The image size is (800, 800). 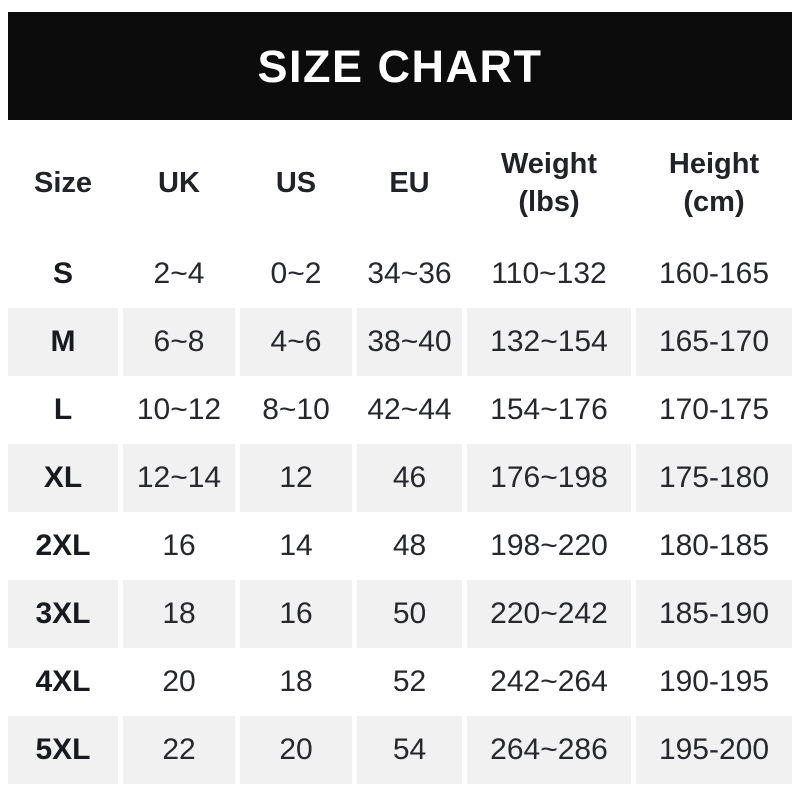 What do you see at coordinates (546, 682) in the screenshot?
I see `weight-cell: 242~264` at bounding box center [546, 682].